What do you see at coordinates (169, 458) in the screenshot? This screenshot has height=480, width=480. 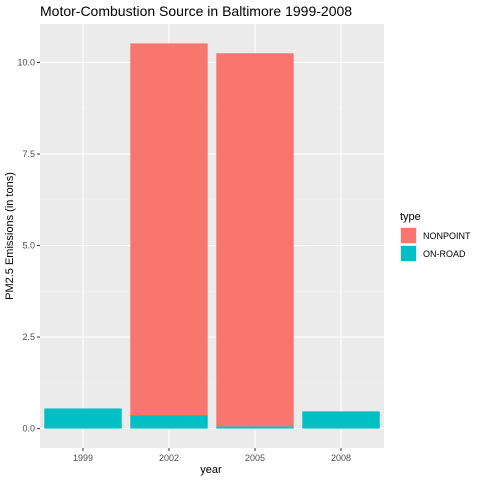 I see `x-tick-label: 2002` at bounding box center [169, 458].